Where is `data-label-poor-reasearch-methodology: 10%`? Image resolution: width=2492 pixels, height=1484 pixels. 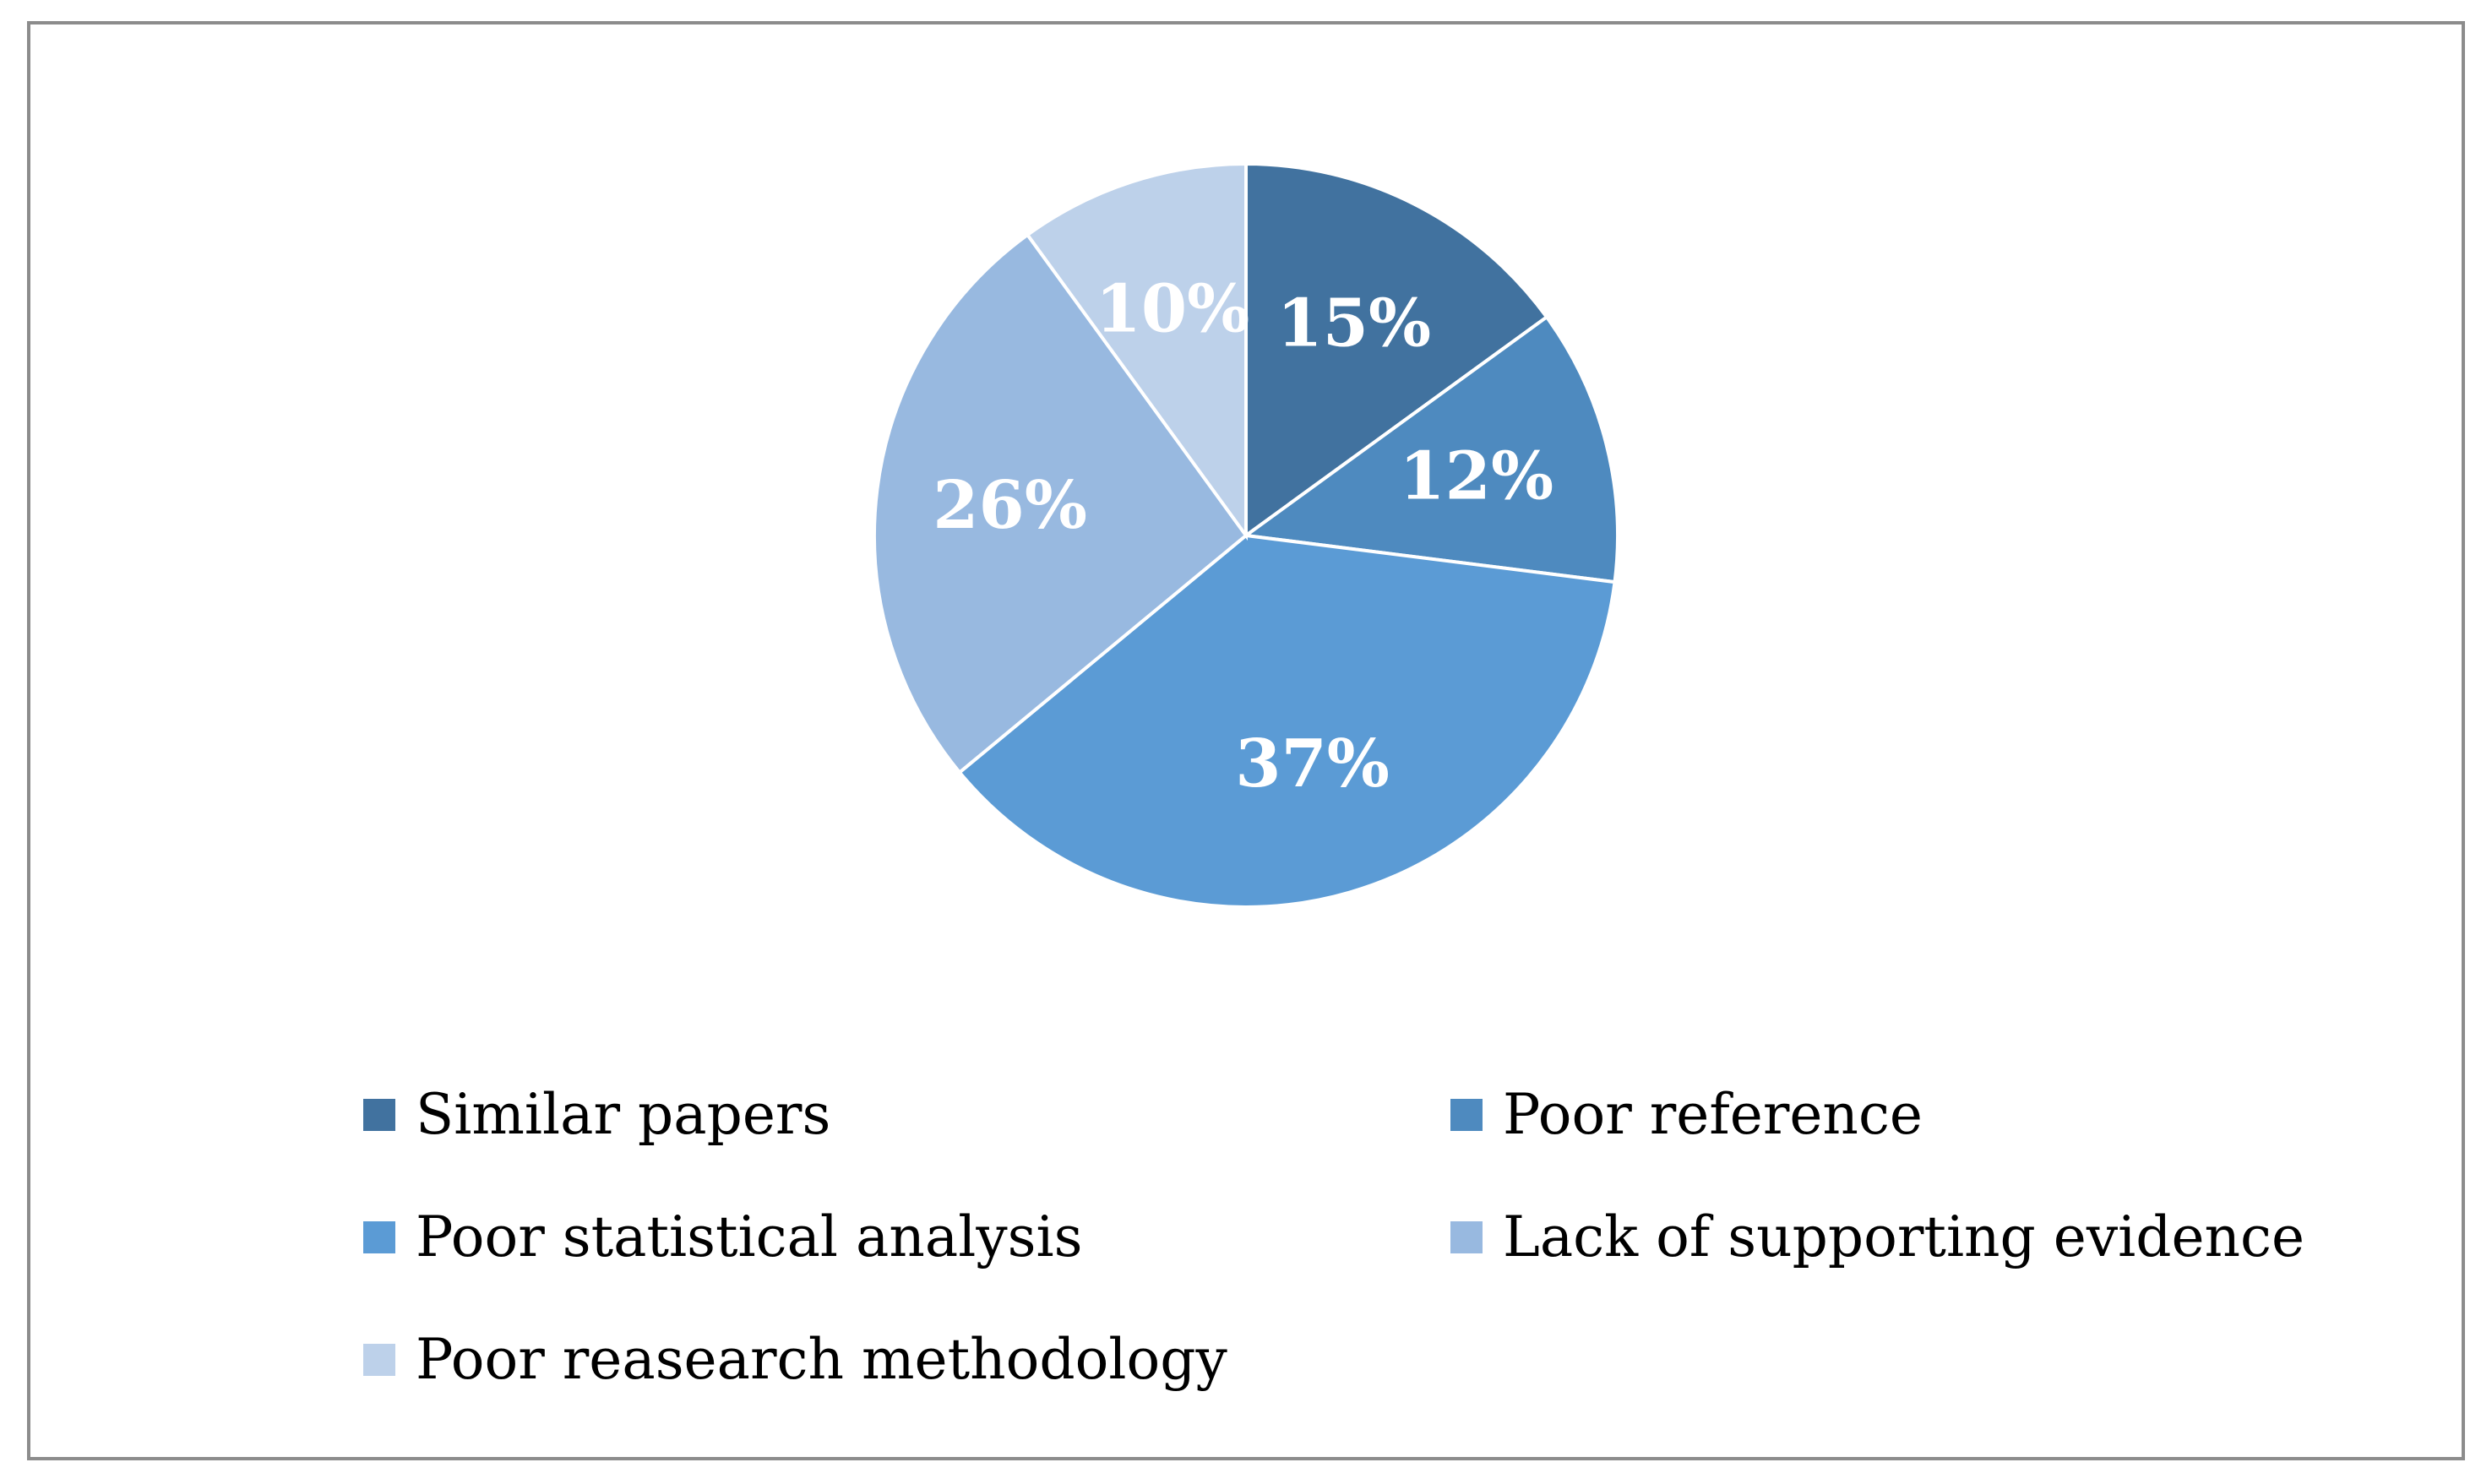
data-label-poor-reasearch-methodology: 10% is located at coordinates (1173, 309).